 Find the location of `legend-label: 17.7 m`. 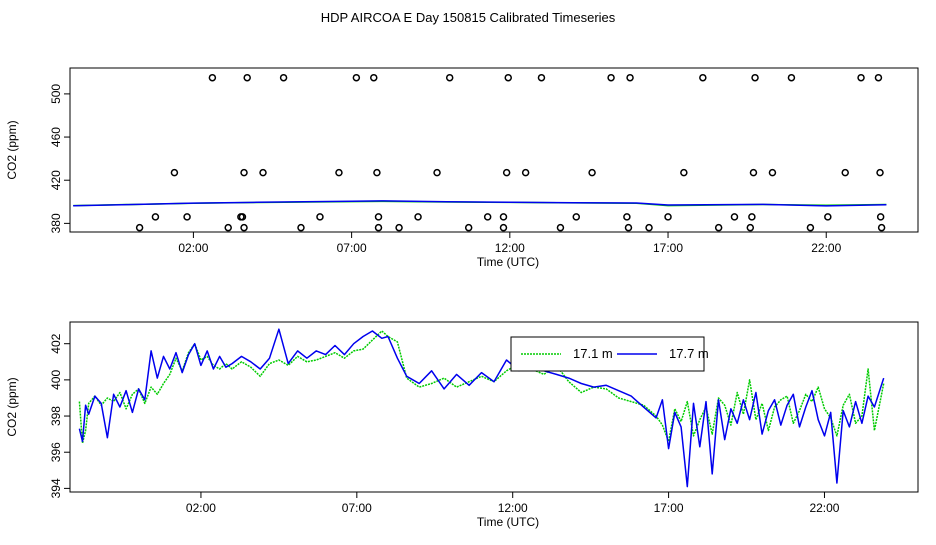

legend-label: 17.7 m is located at coordinates (689, 353).